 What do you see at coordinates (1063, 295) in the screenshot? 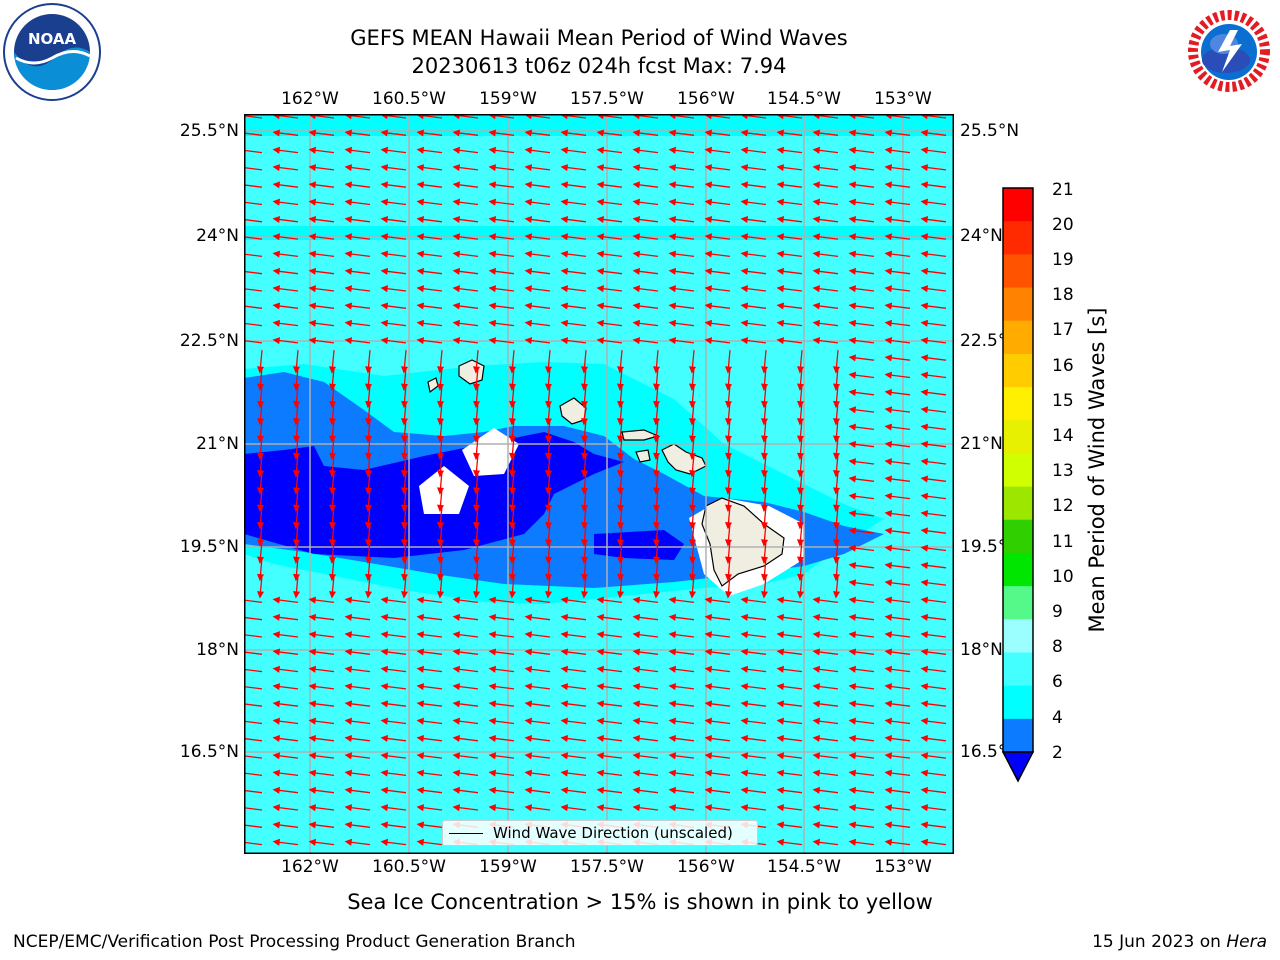
I see `colorbar-tick: 18` at bounding box center [1063, 295].